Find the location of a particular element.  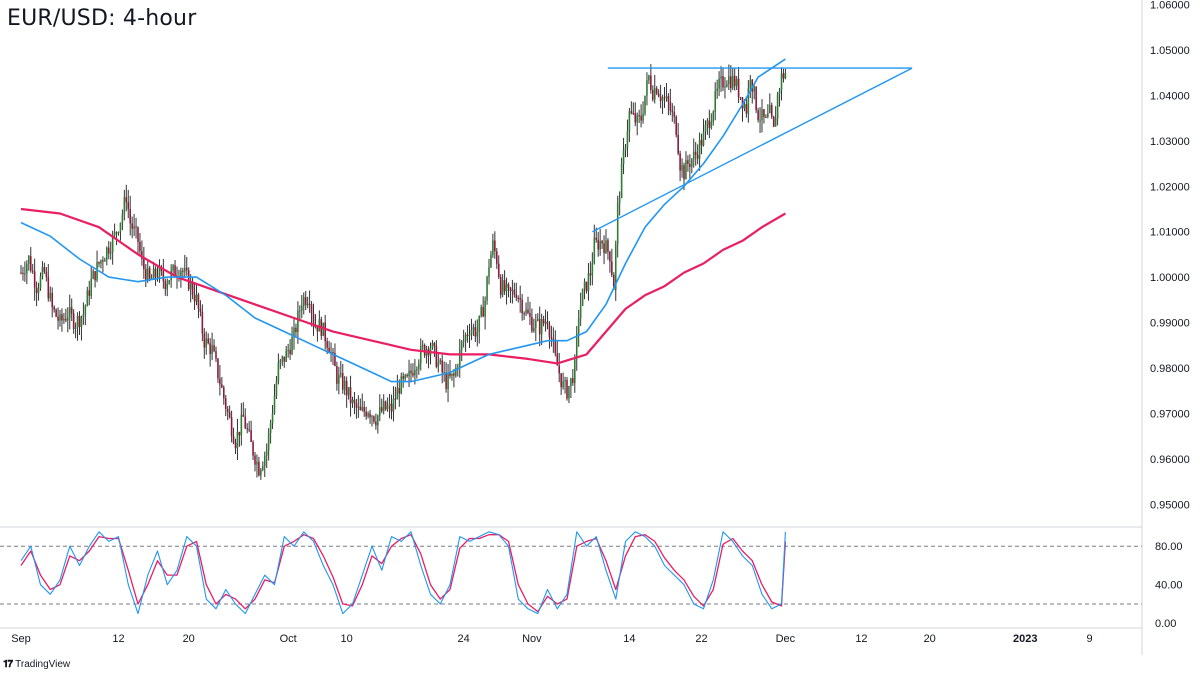

x-tick-label: 22 is located at coordinates (701, 639).